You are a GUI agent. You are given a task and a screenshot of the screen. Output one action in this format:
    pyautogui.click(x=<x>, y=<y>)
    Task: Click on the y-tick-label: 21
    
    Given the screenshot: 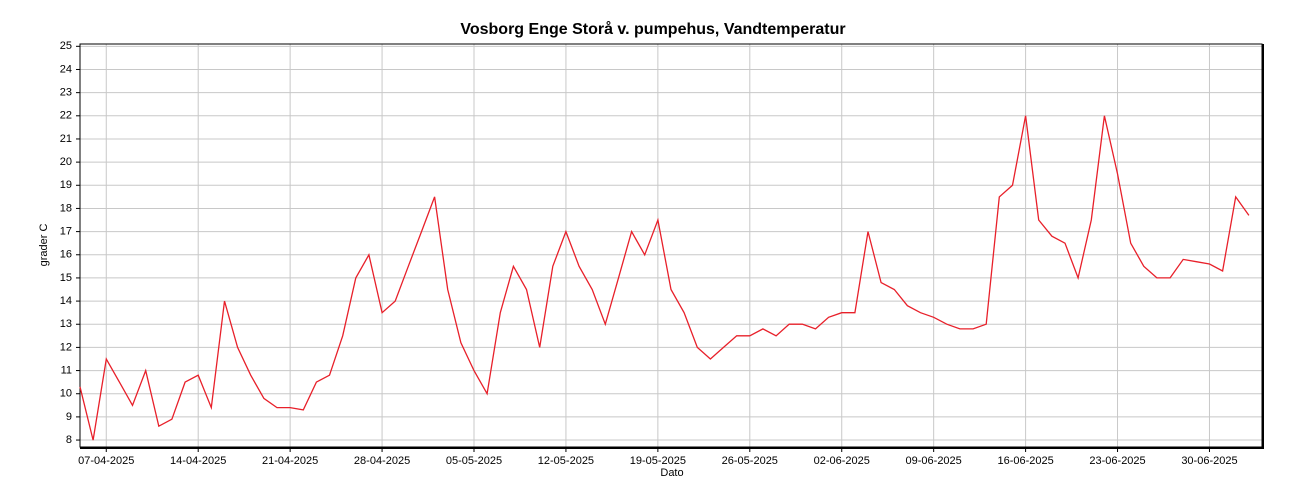 What is the action you would take?
    pyautogui.click(x=66, y=139)
    